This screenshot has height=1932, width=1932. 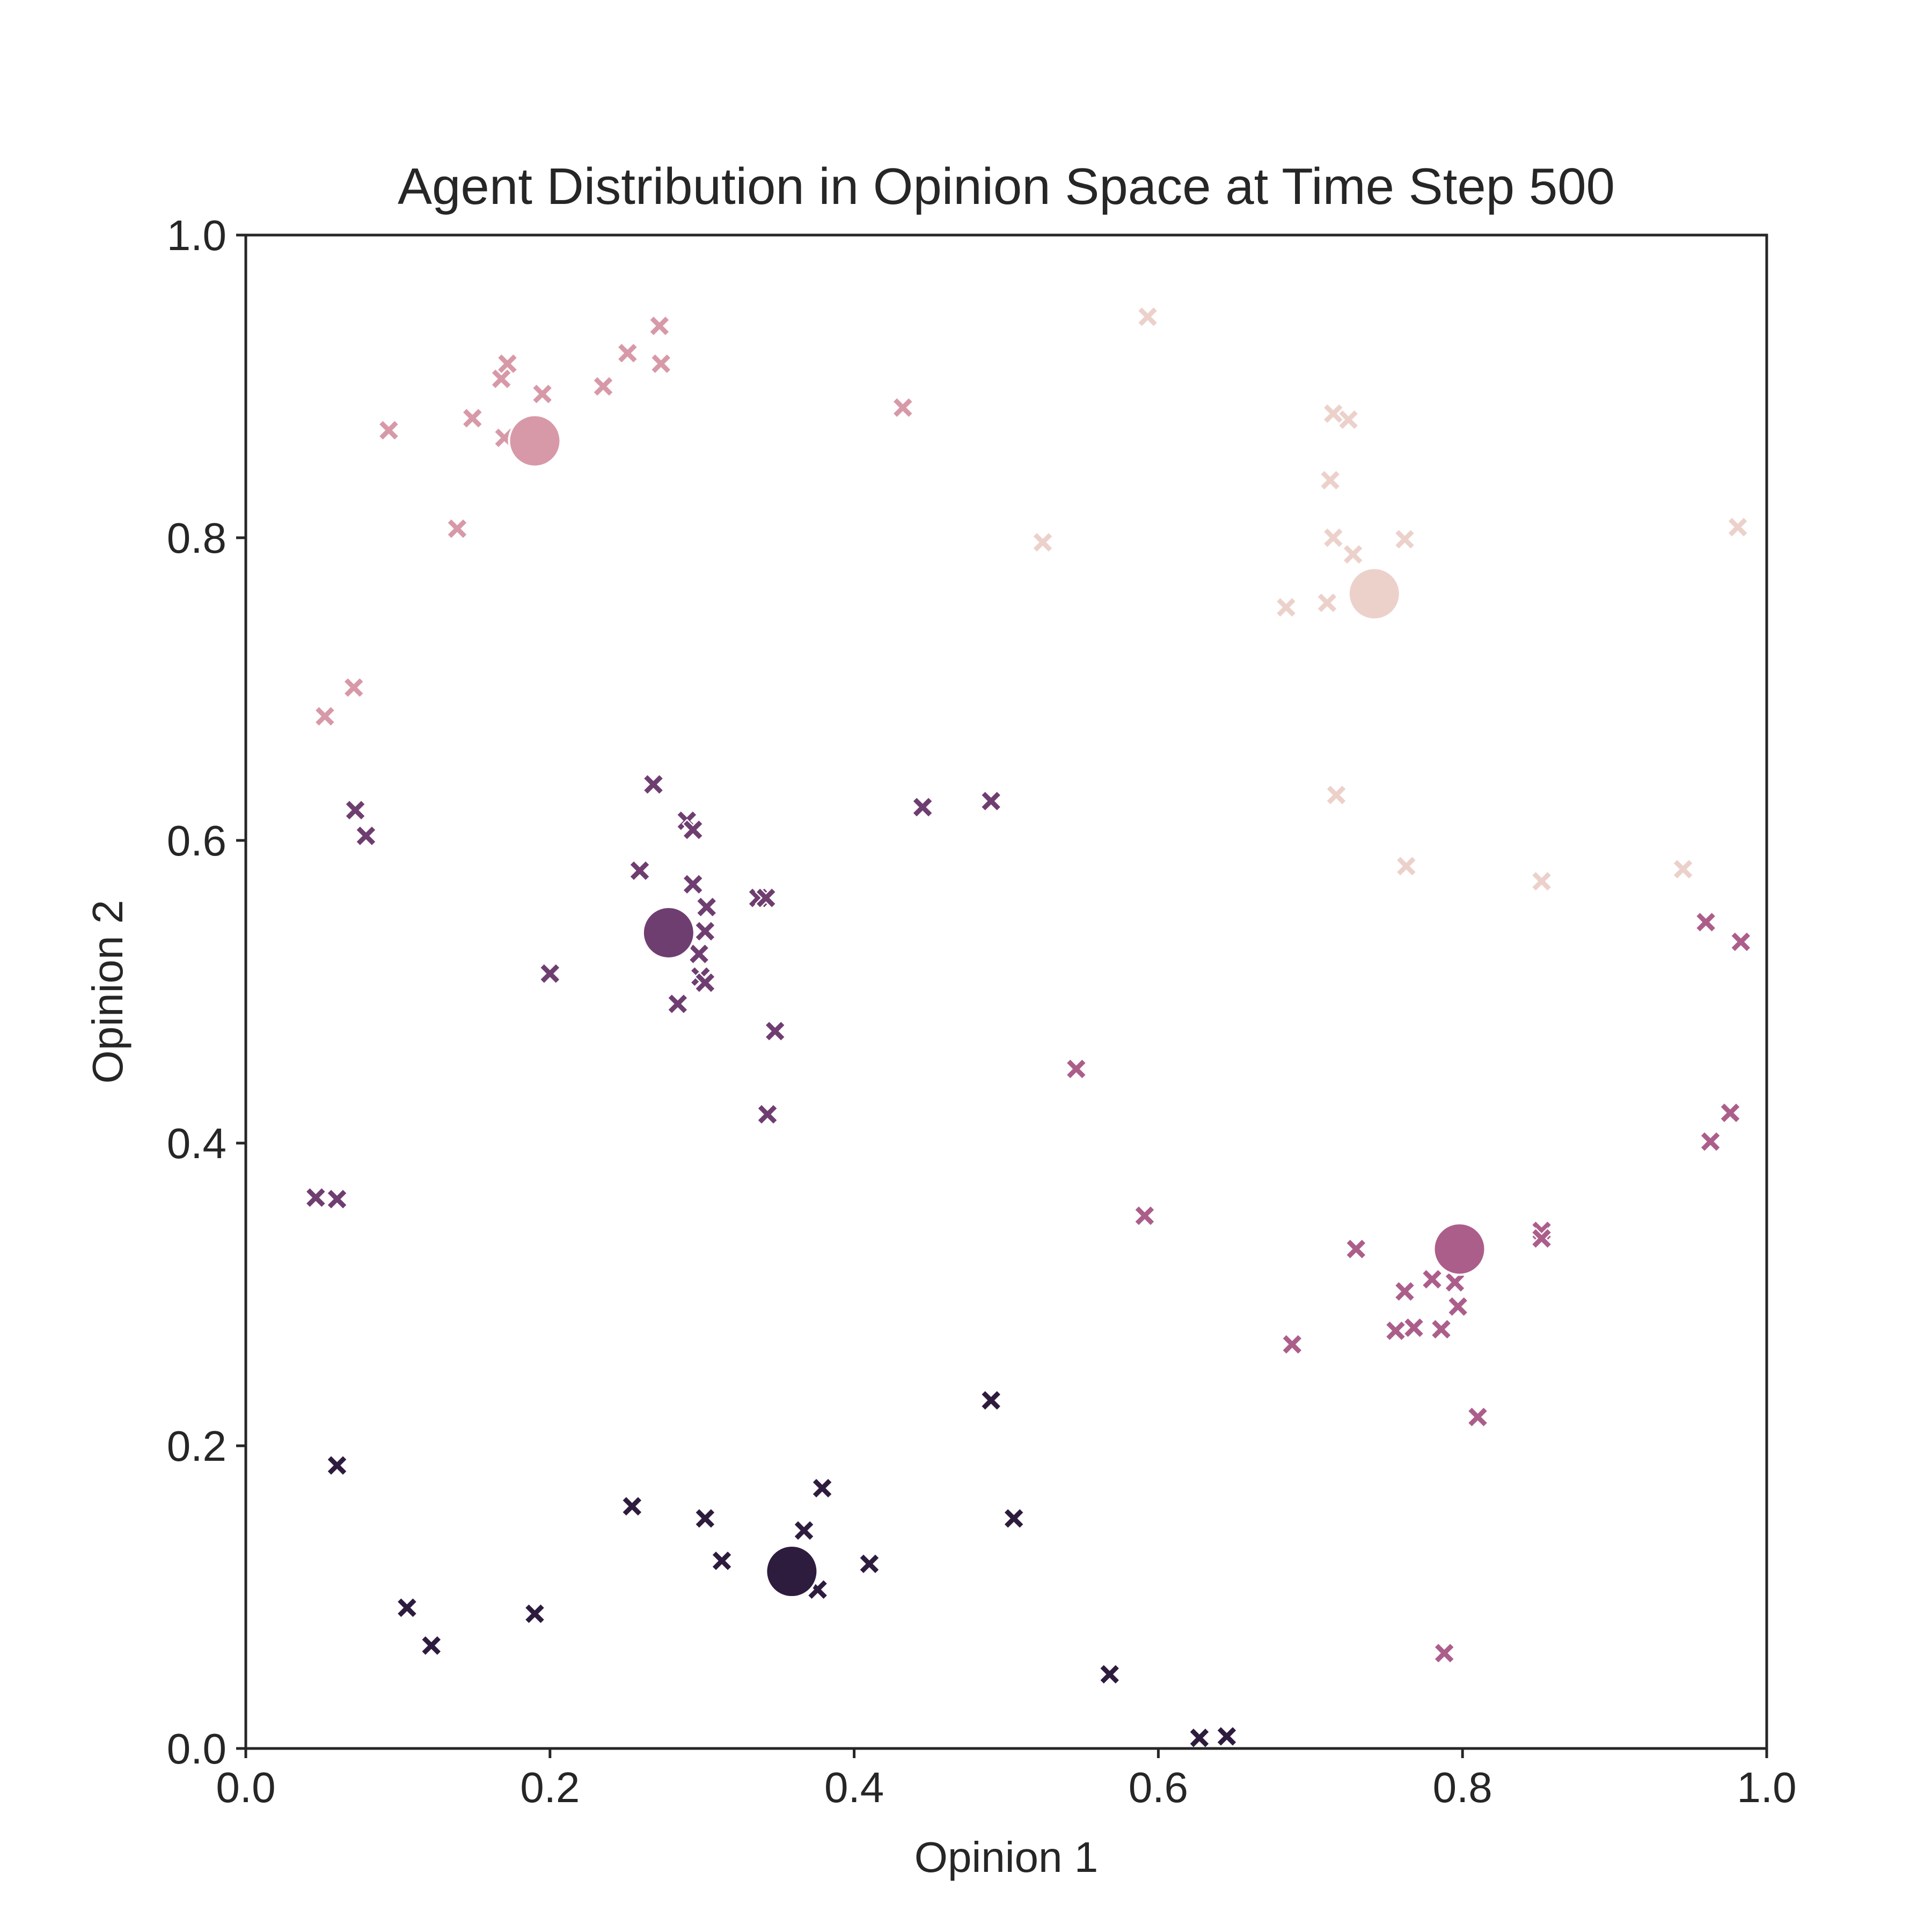 I want to click on x-tick-label: 1.0, so click(x=1766, y=1787).